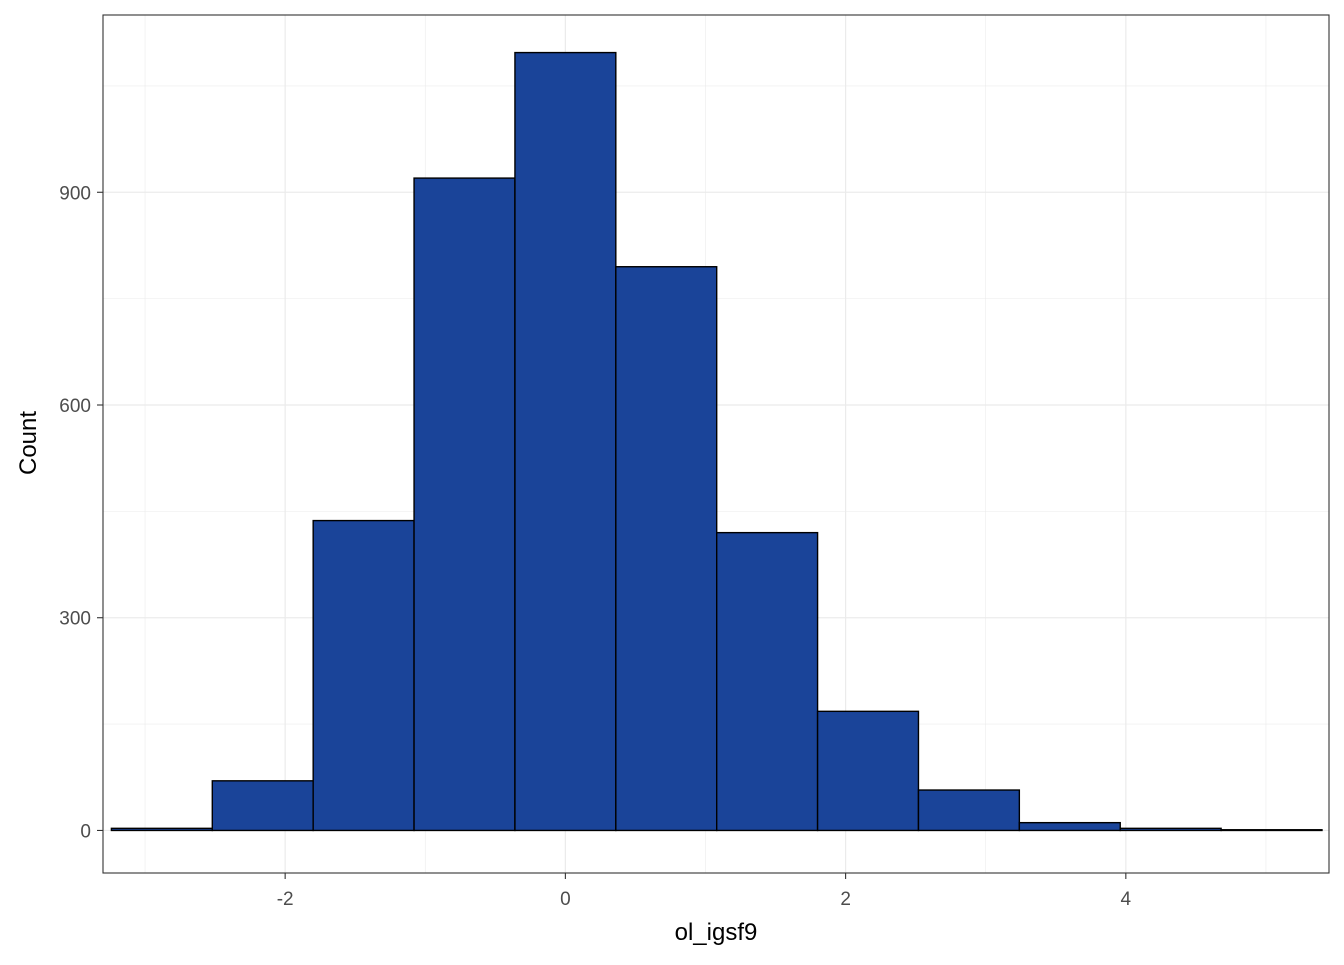 The width and height of the screenshot is (1344, 965). I want to click on y-tick-label: 900, so click(75, 193).